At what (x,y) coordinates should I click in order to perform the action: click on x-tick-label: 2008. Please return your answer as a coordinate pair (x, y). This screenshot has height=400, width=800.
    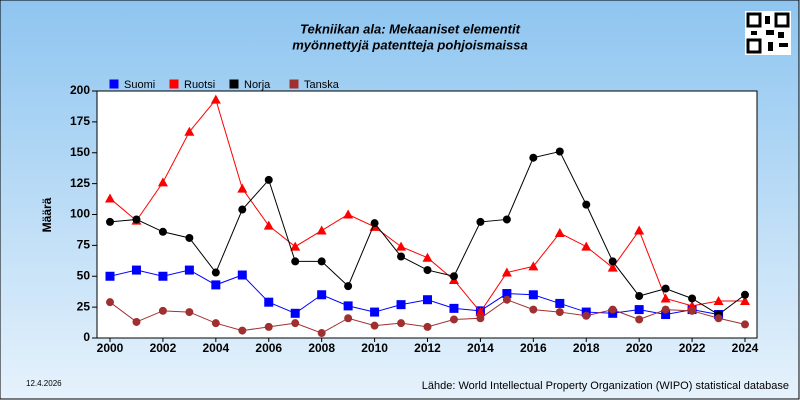
    Looking at the image, I should click on (321, 348).